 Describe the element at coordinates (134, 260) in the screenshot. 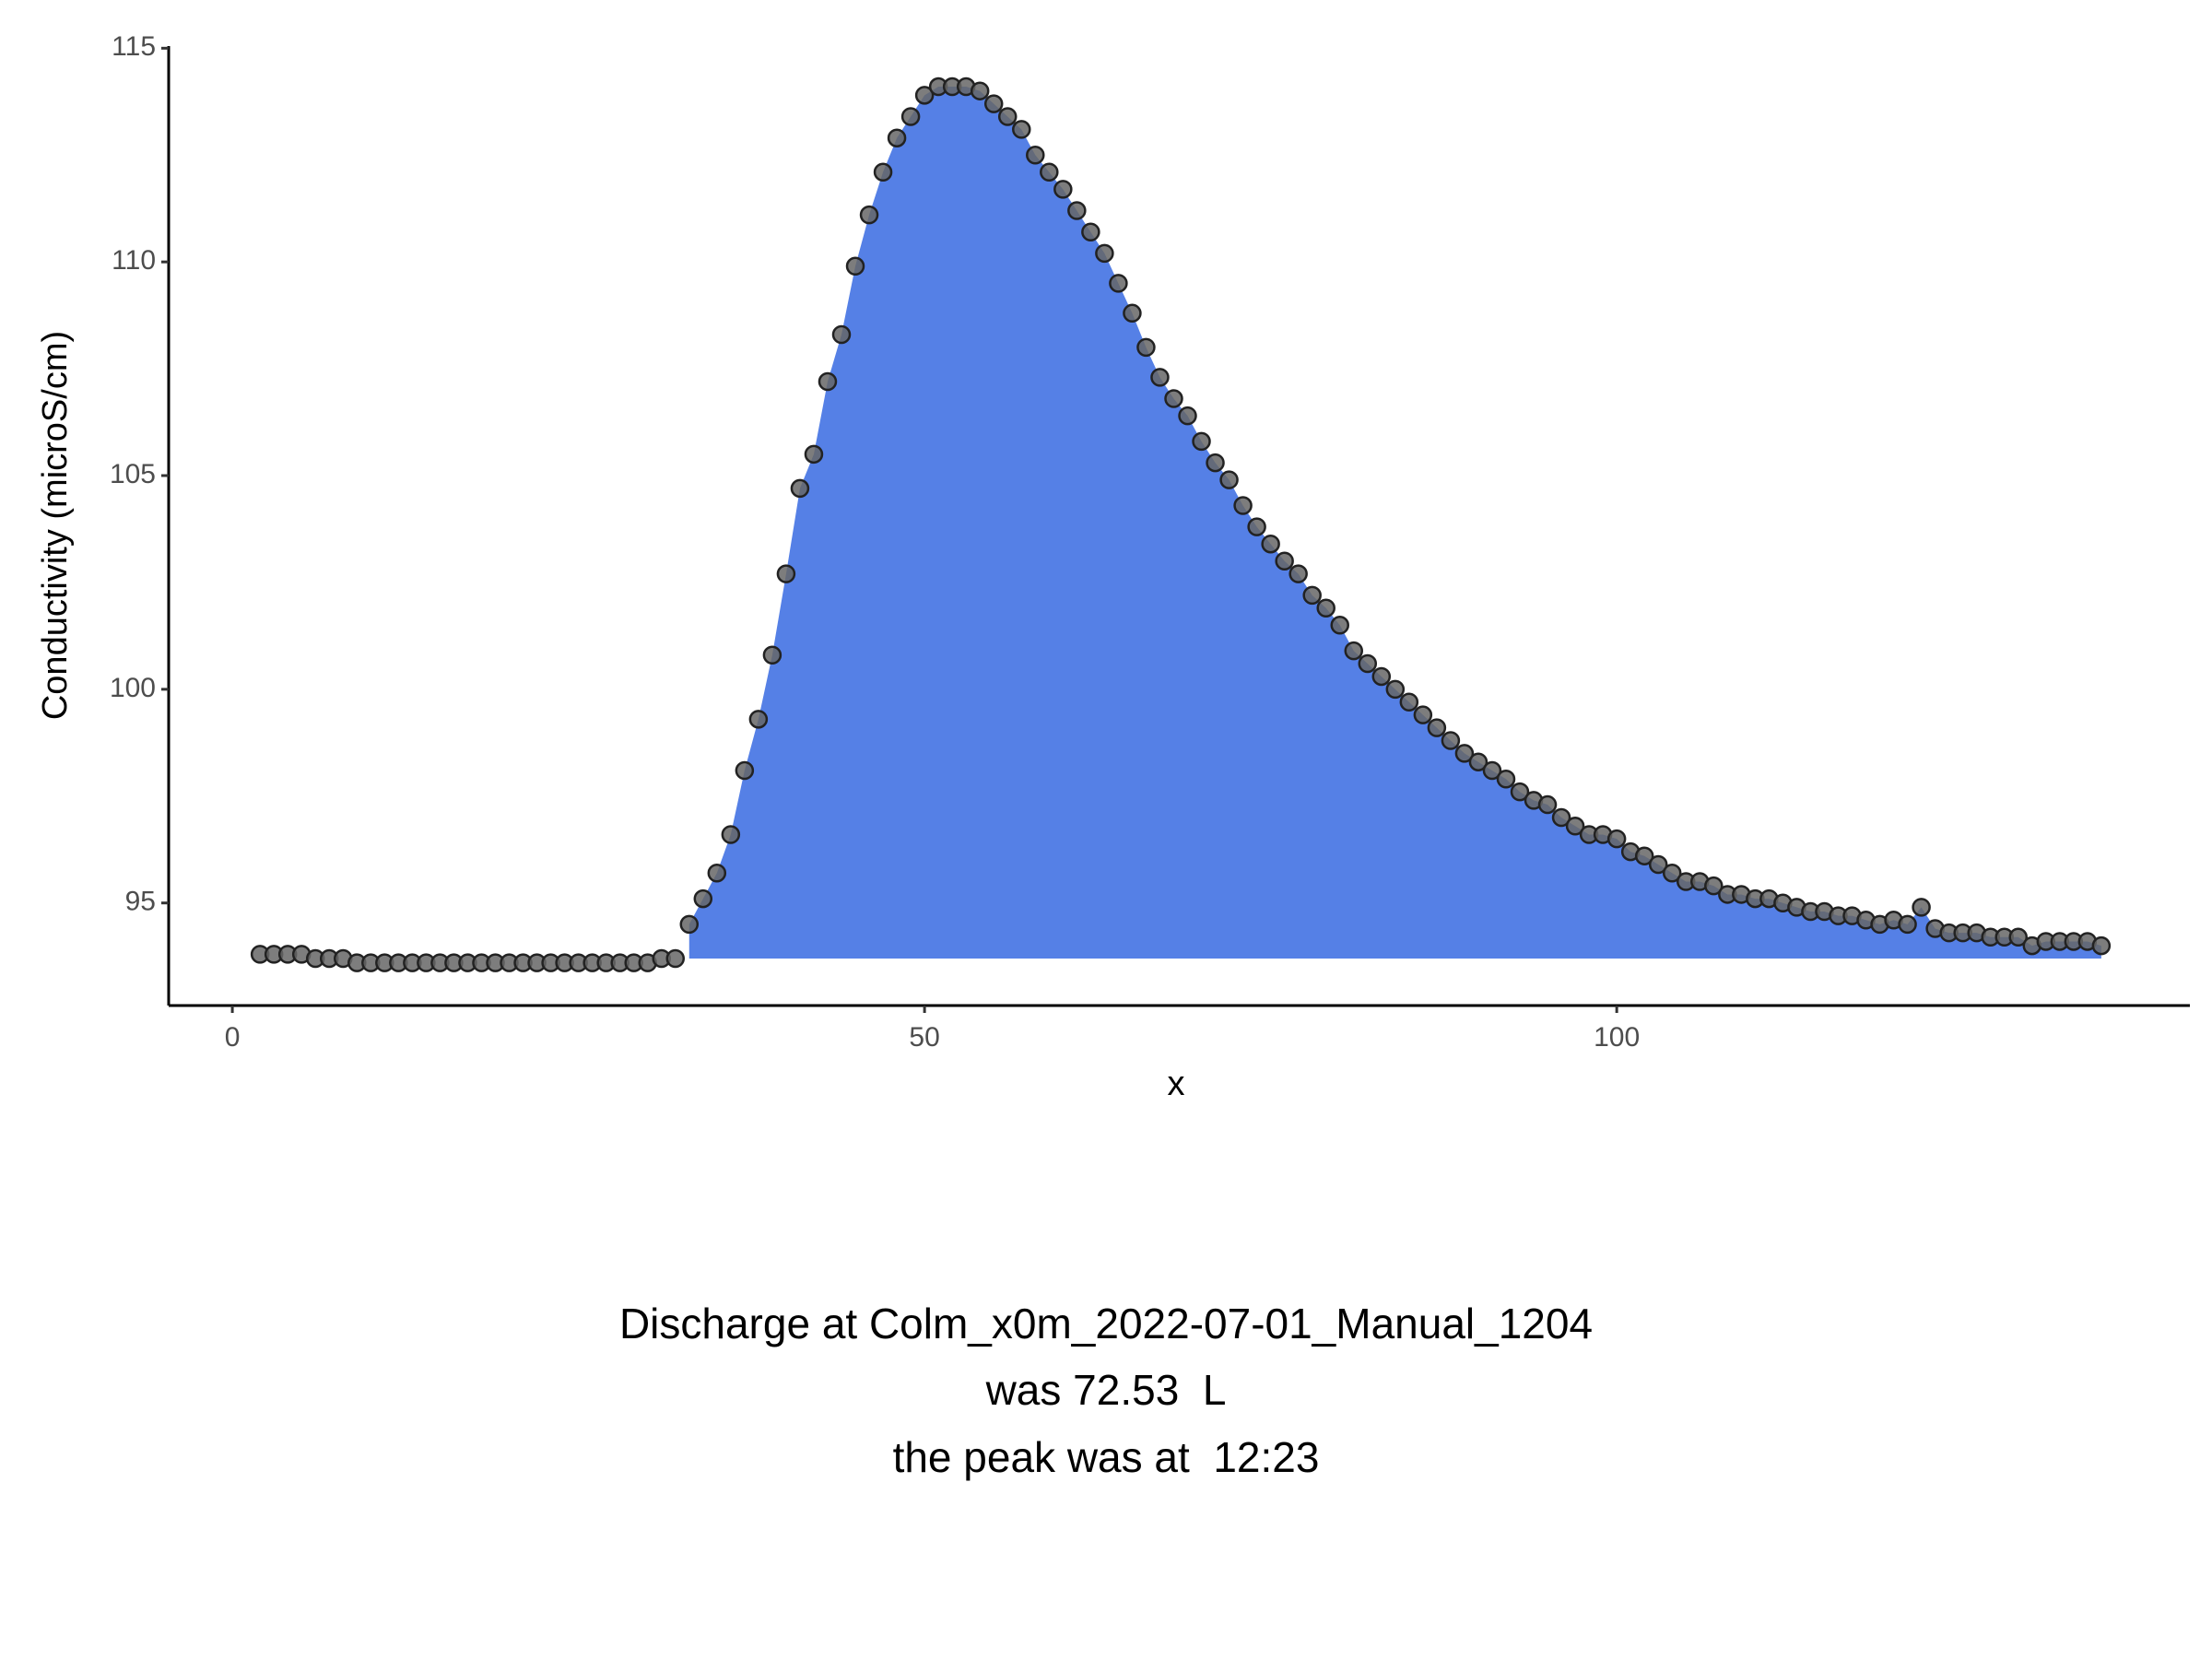

I see `y-tick-label: 110` at that location.